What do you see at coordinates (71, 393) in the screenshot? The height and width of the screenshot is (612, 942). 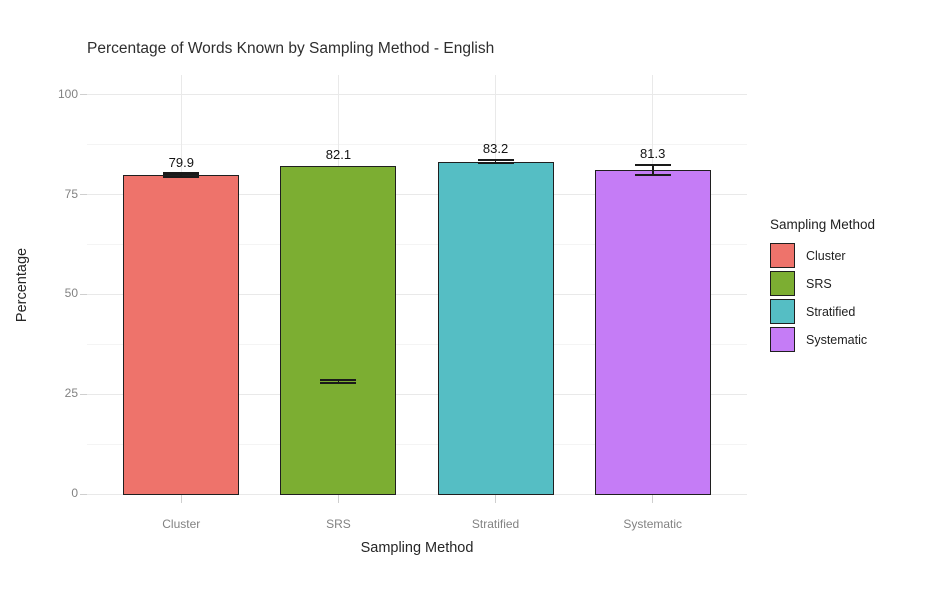 I see `y-tick-label: 25` at bounding box center [71, 393].